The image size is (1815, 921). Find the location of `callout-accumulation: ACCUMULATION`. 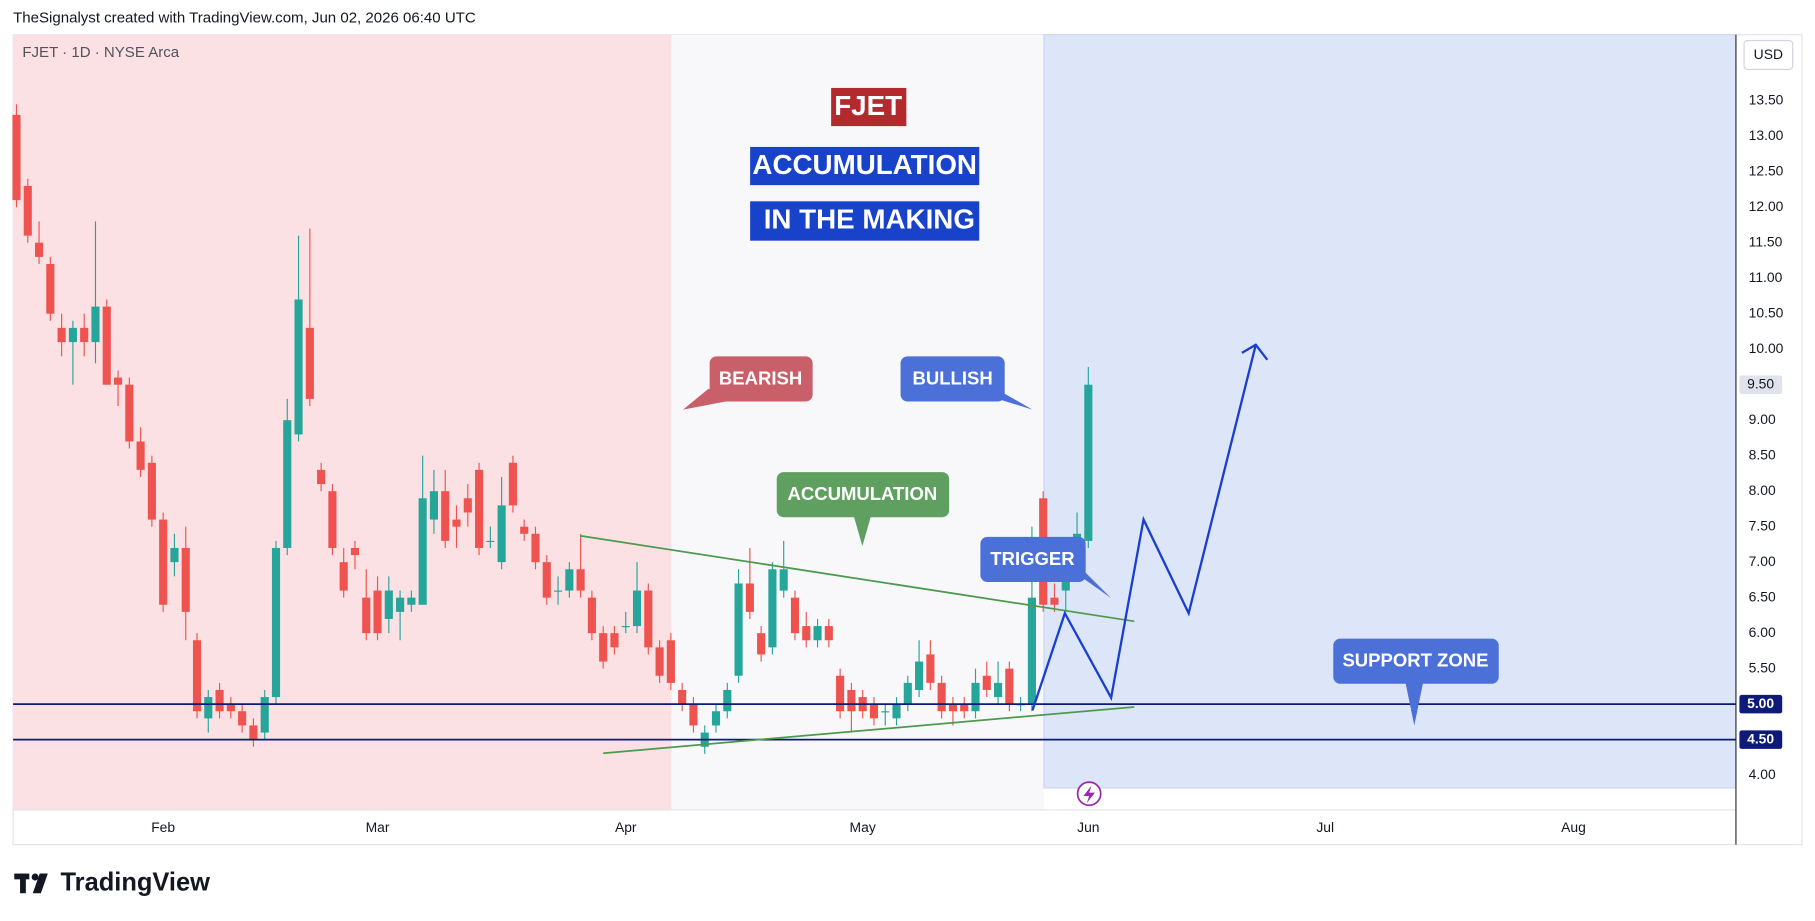

callout-accumulation: ACCUMULATION is located at coordinates (863, 493).